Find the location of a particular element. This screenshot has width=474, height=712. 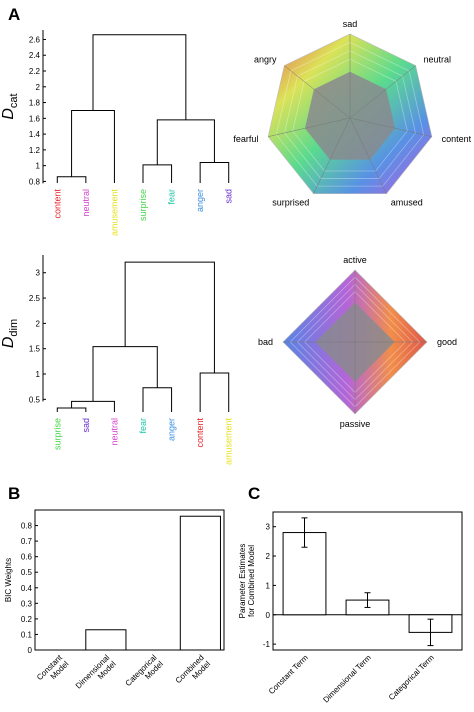

radar-axis-label: fearful is located at coordinates (245, 139).